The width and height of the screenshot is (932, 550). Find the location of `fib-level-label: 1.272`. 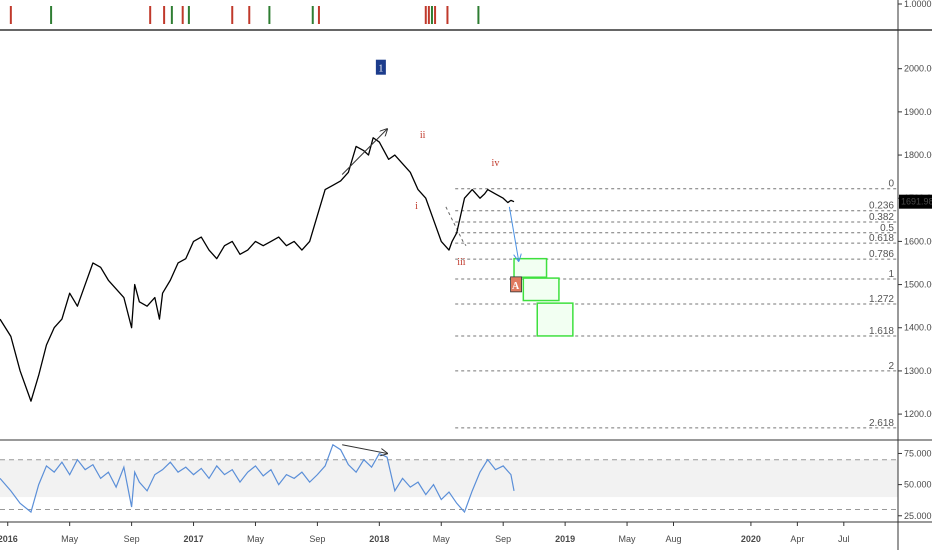

fib-level-label: 1.272 is located at coordinates (881, 299).